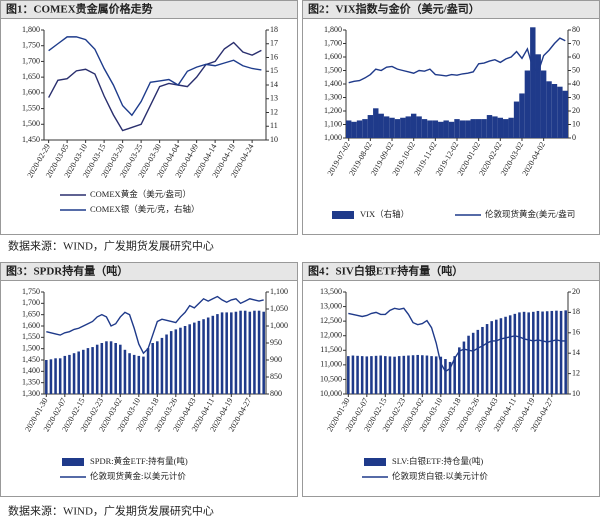 This screenshot has height=523, width=600. What do you see at coordinates (576, 29) in the screenshot?
I see `y2-tick-label: 80` at bounding box center [576, 29].